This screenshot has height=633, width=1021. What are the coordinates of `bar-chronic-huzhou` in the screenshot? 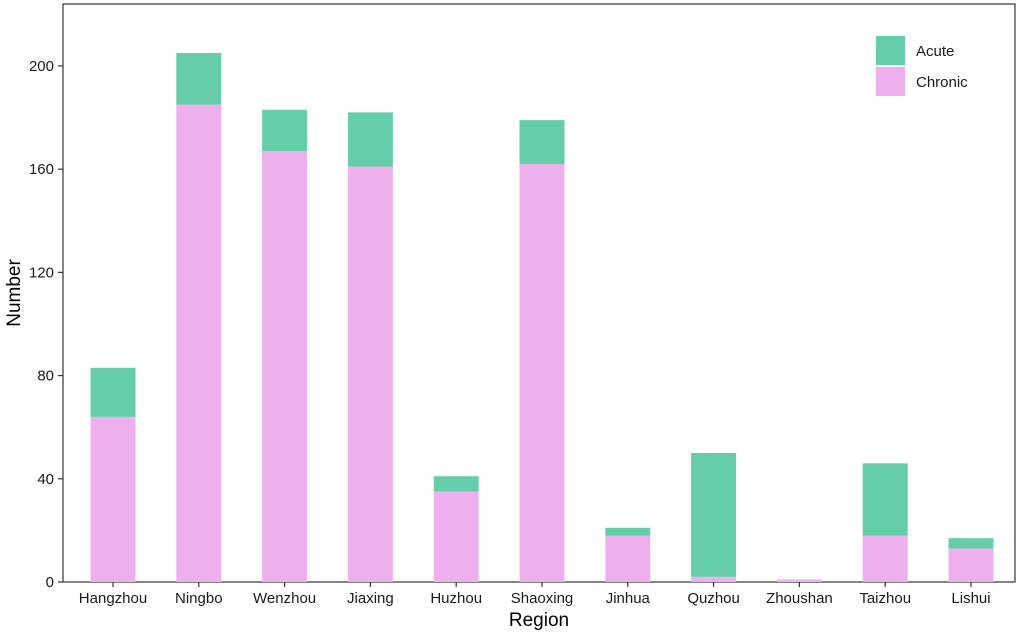 It's located at (456, 536).